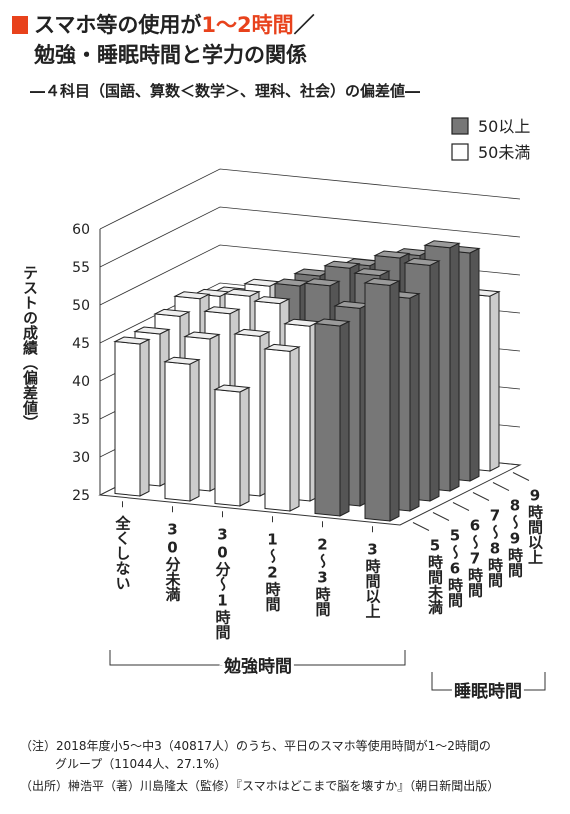  What do you see at coordinates (81, 382) in the screenshot?
I see `y-tick-label: 40` at bounding box center [81, 382].